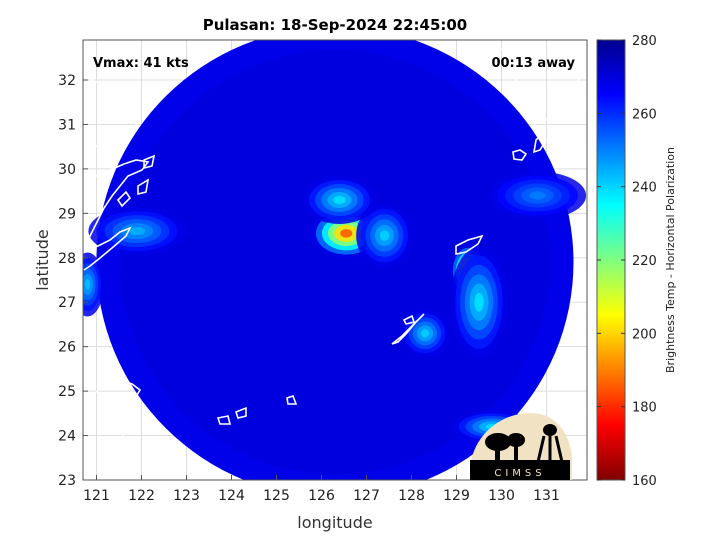 This screenshot has width=720, height=540. What do you see at coordinates (67, 481) in the screenshot?
I see `y-tick-label: 23` at bounding box center [67, 481].